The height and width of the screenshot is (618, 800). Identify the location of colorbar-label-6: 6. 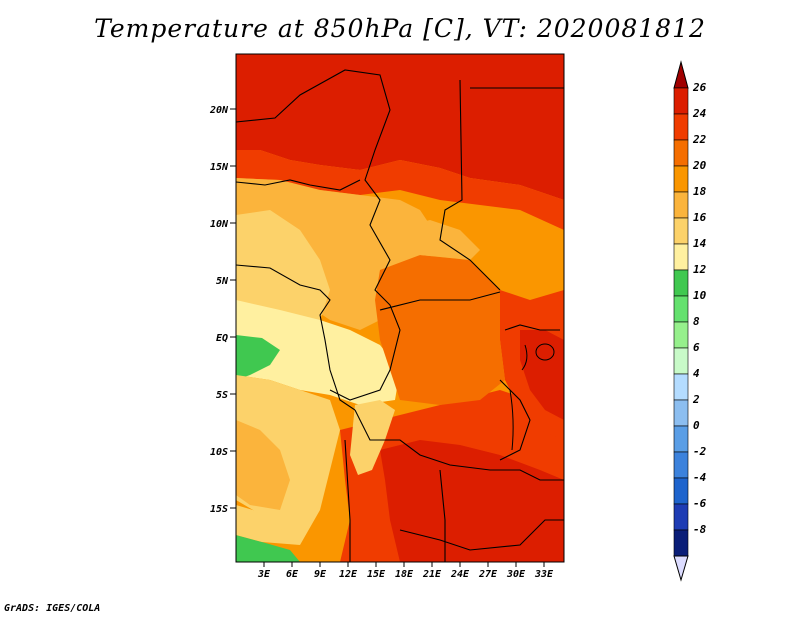
(696, 347).